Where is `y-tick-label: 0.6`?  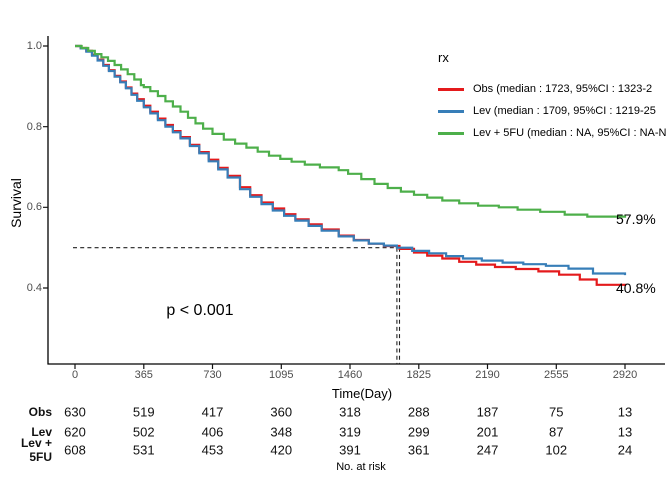
y-tick-label: 0.6 is located at coordinates (34, 207).